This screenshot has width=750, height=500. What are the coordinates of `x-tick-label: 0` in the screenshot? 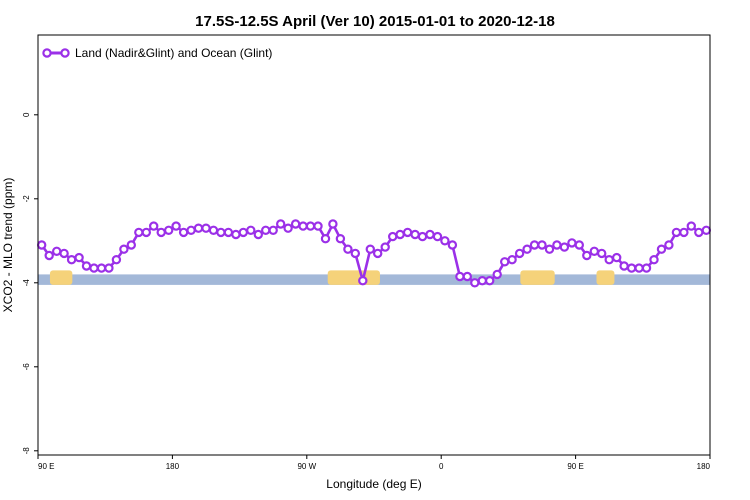 It's located at (441, 466).